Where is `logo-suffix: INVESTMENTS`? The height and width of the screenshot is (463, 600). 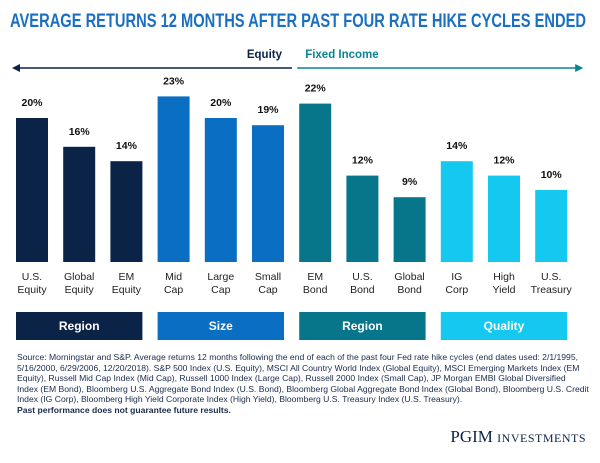
logo-suffix: INVESTMENTS is located at coordinates (541, 438).